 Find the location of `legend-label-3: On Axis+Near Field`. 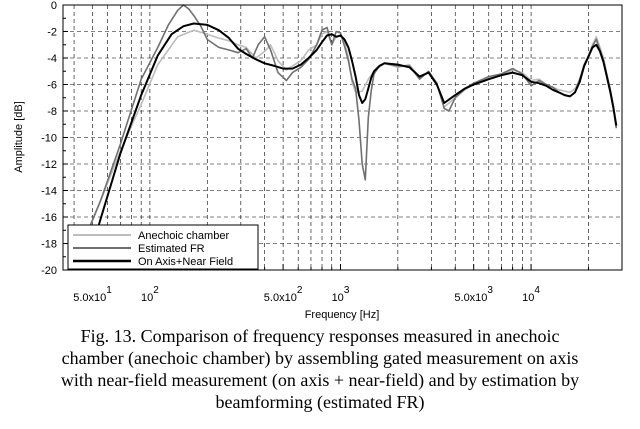

legend-label-3: On Axis+Near Field is located at coordinates (185, 262).